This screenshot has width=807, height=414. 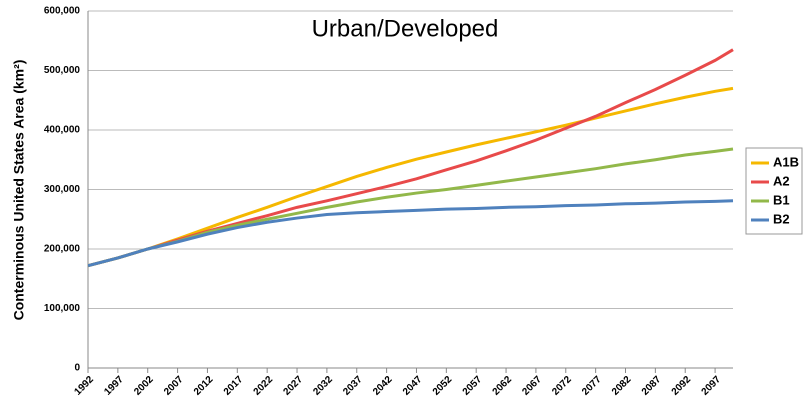 I want to click on x-tick-label: 2092, so click(x=682, y=386).